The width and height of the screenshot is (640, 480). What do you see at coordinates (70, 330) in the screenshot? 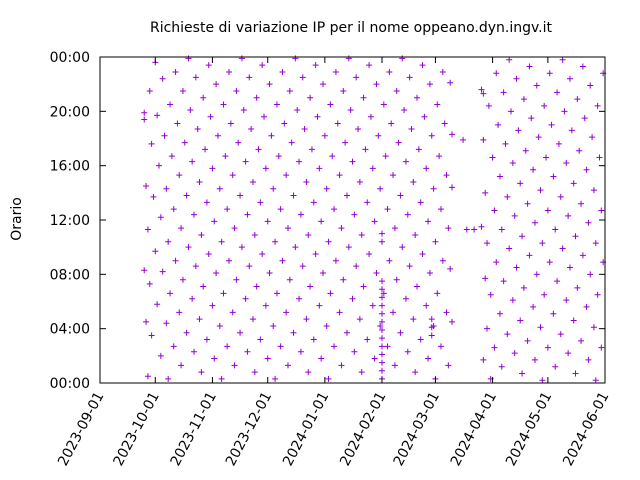
I see `y-tick-label: 04:00` at bounding box center [70, 330].